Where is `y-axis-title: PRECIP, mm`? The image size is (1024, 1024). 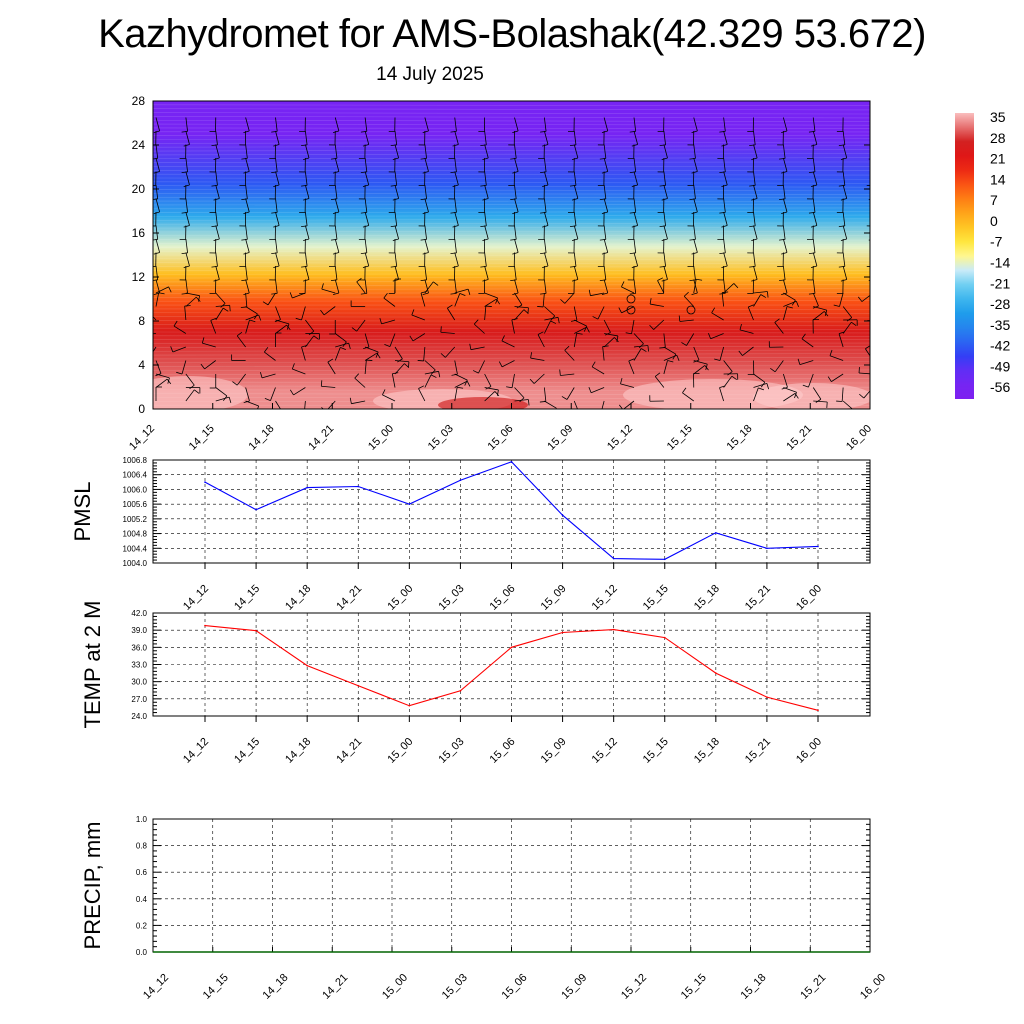
y-axis-title: PRECIP, mm is located at coordinates (92, 886).